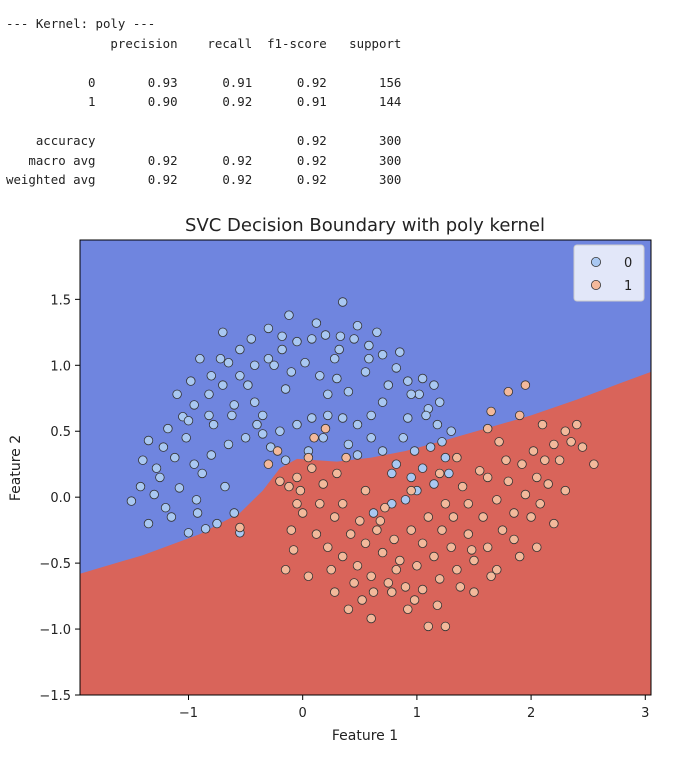  I want to click on report-line: --- Kernel: poly ---, so click(81, 23).